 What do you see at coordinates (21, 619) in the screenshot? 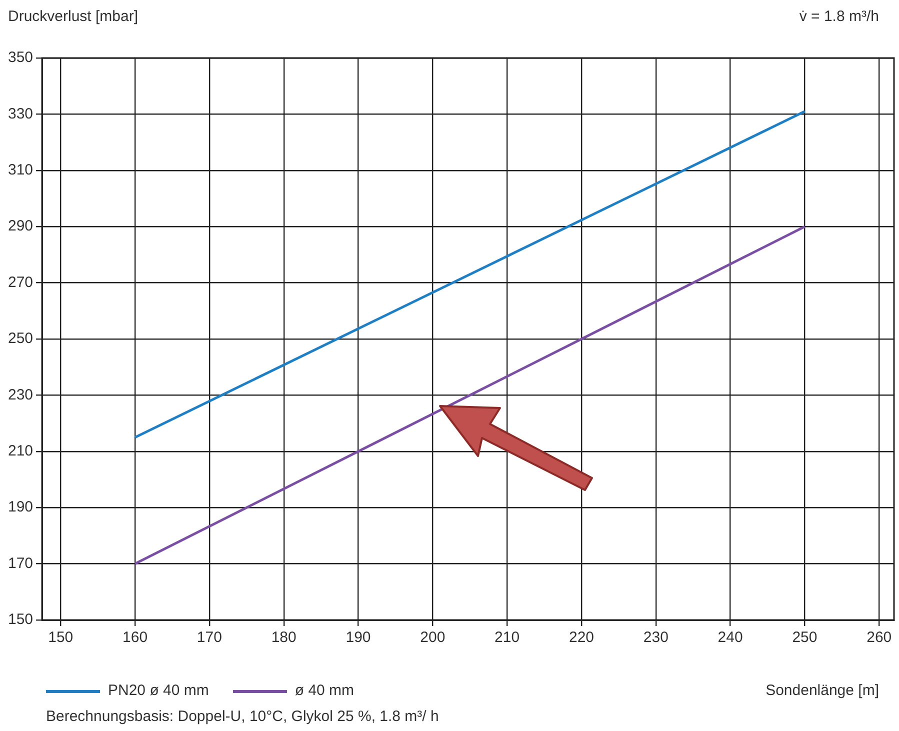
I see `y-tick-label: 150` at bounding box center [21, 619].